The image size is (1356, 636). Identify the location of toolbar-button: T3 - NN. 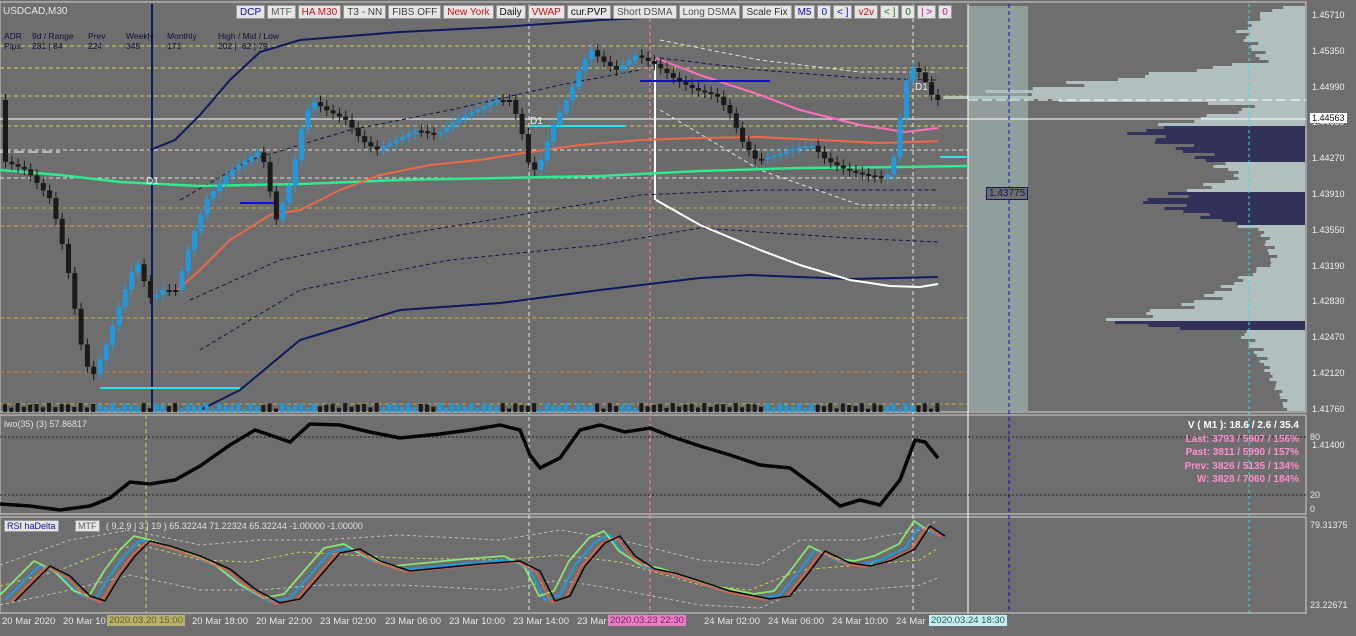
(365, 12).